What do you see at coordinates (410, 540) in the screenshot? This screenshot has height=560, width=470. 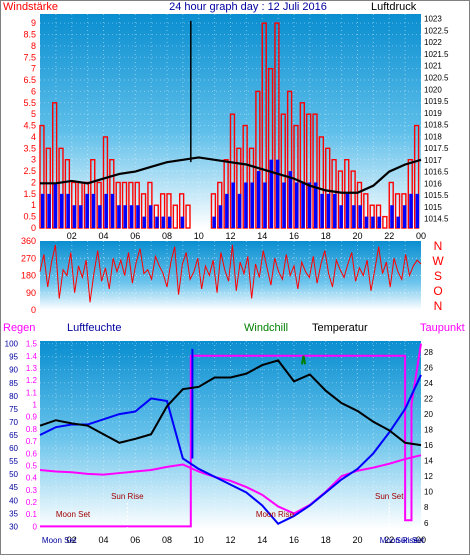 I see `annotation-label: Sun Set` at bounding box center [410, 540].